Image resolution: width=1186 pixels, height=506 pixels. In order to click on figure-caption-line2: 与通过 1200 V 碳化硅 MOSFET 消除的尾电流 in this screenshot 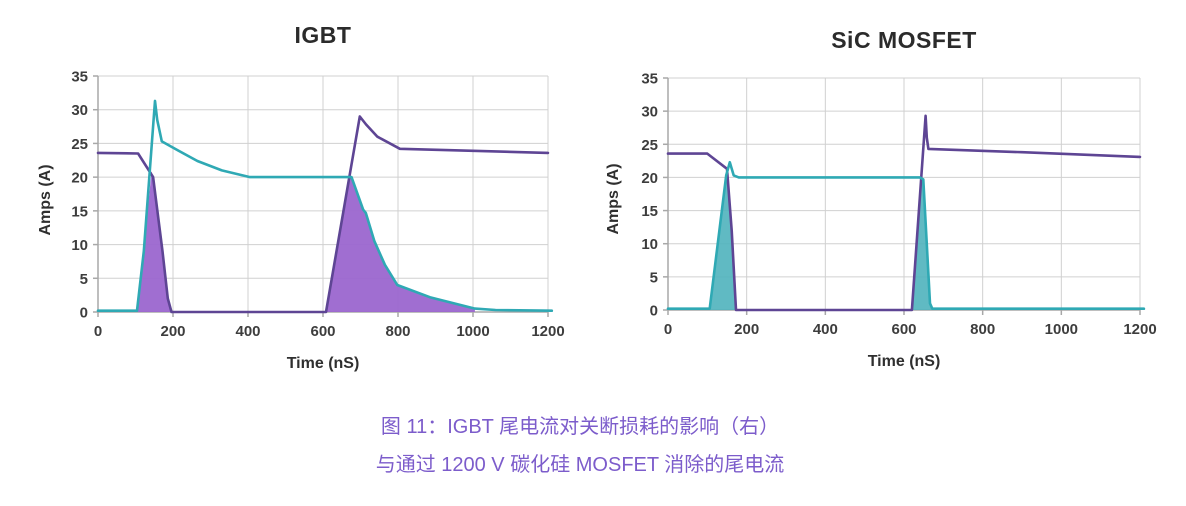, I will do `click(580, 465)`.